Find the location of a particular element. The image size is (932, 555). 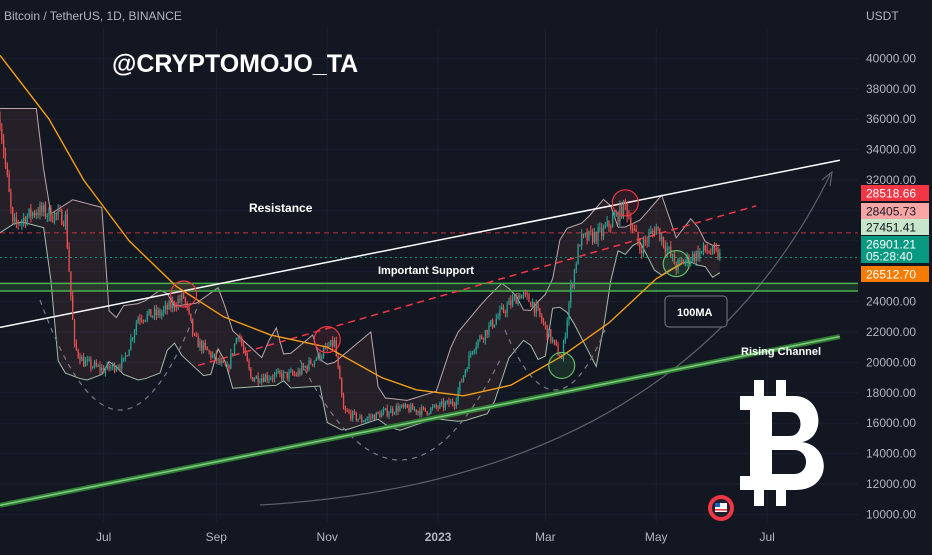

cup-arc-left is located at coordinates (120, 355).